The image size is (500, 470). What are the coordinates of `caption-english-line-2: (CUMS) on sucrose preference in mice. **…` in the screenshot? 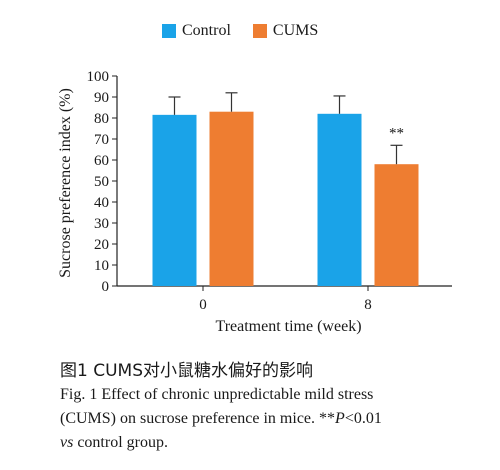 It's located at (275, 419).